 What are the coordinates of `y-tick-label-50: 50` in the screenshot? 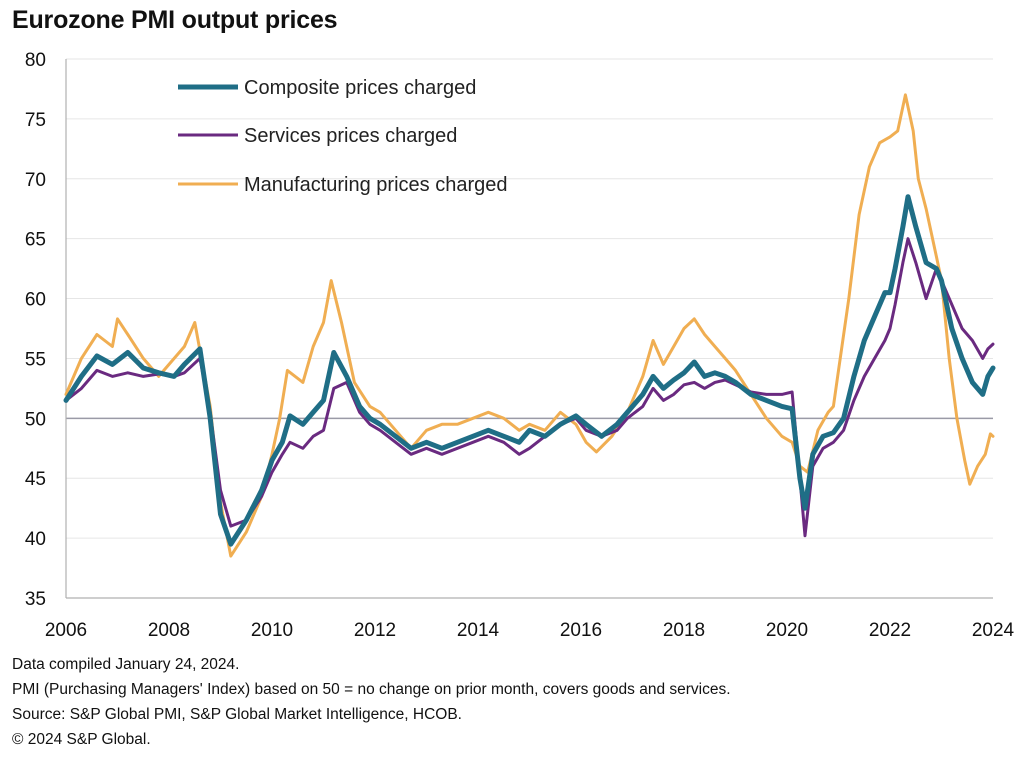 It's located at (35, 419).